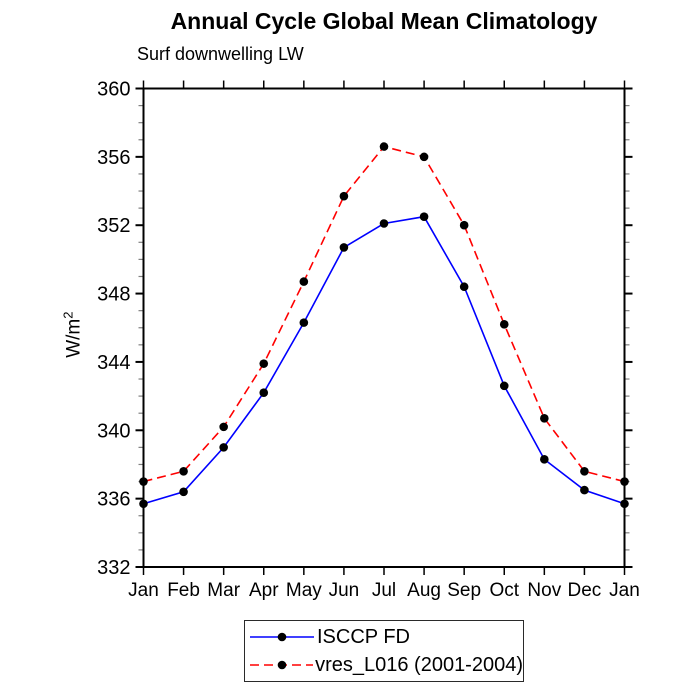 The image size is (700, 700). What do you see at coordinates (113, 500) in the screenshot?
I see `y-tick-label: 336` at bounding box center [113, 500].